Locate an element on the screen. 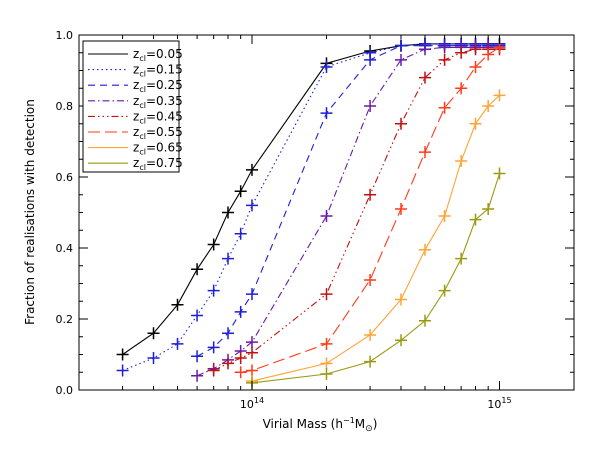 Image resolution: width=608 pixels, height=454 pixels. x-tick-label: 1015 is located at coordinates (499, 403).